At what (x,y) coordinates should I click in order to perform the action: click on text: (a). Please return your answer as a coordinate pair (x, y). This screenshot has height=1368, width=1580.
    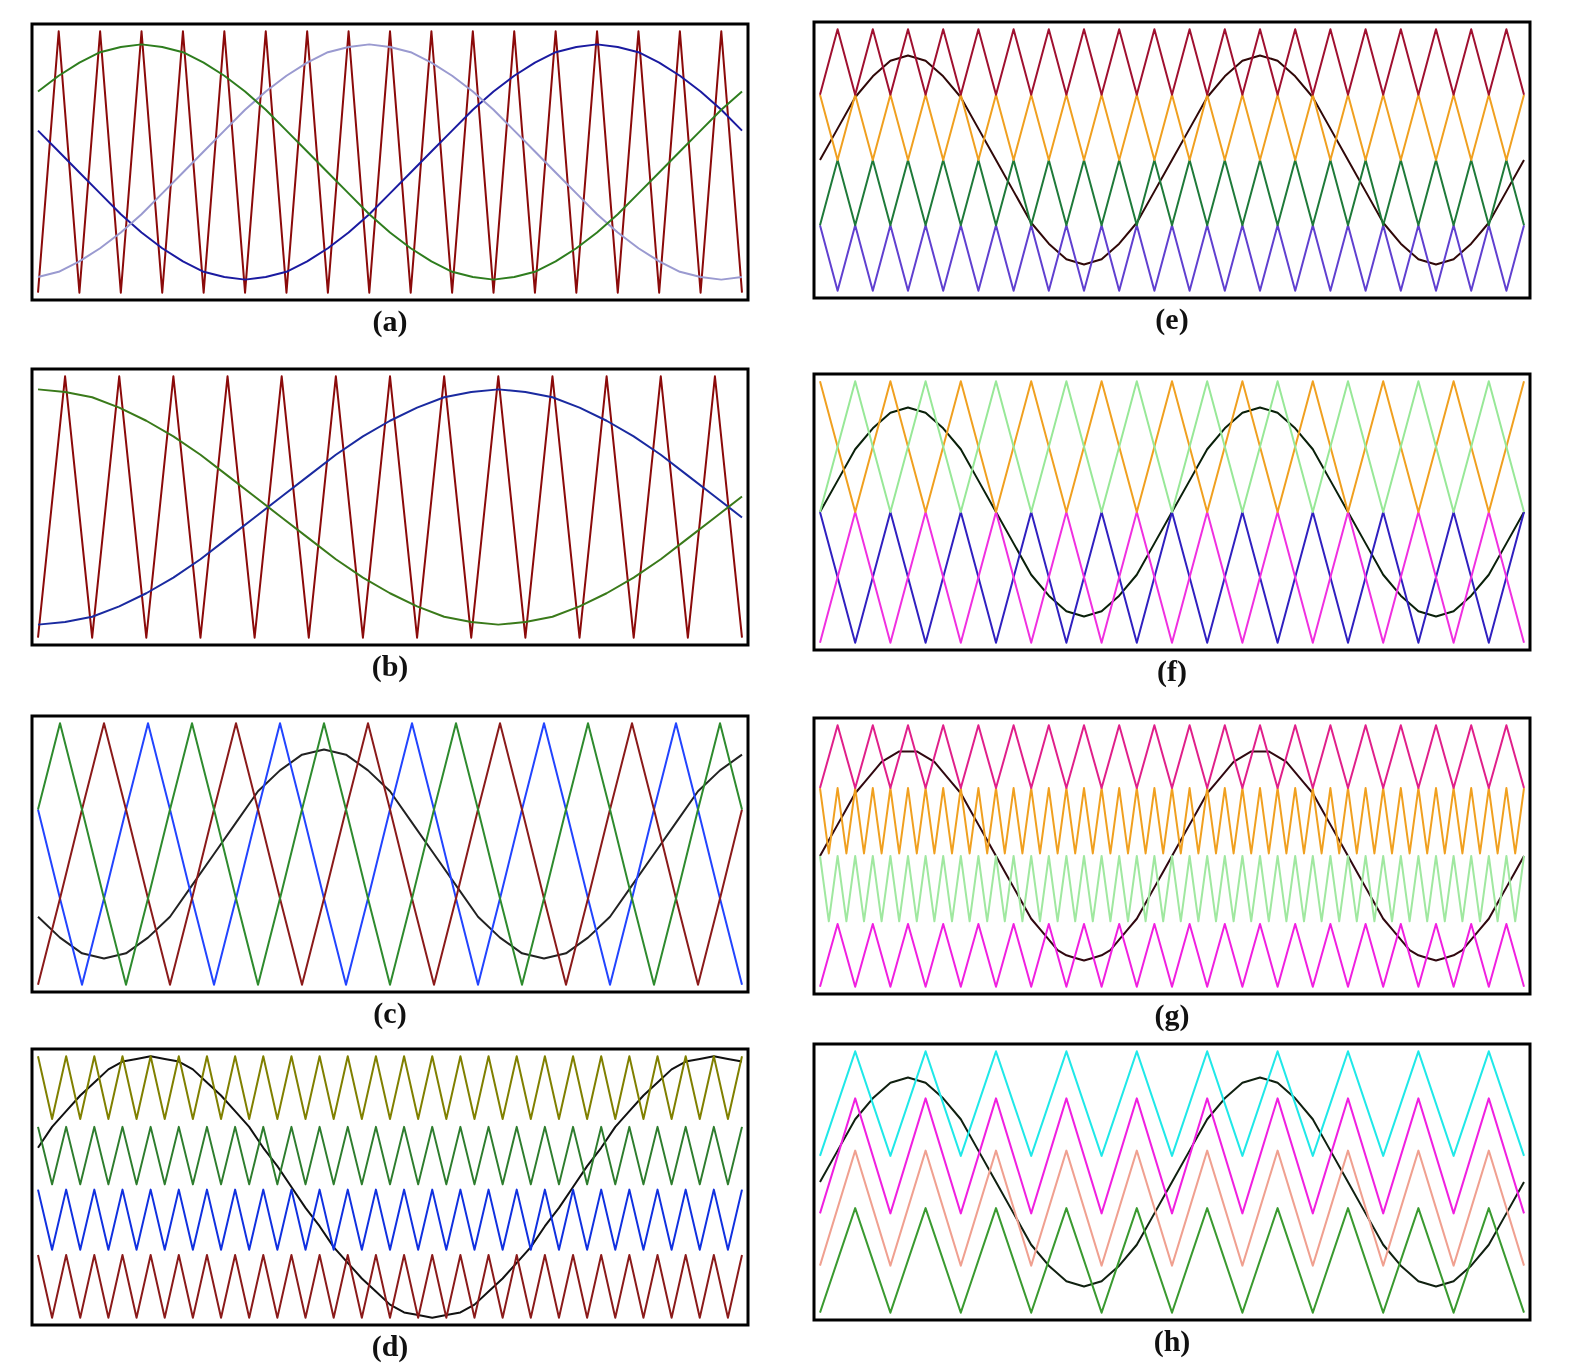
    Looking at the image, I should click on (390, 321).